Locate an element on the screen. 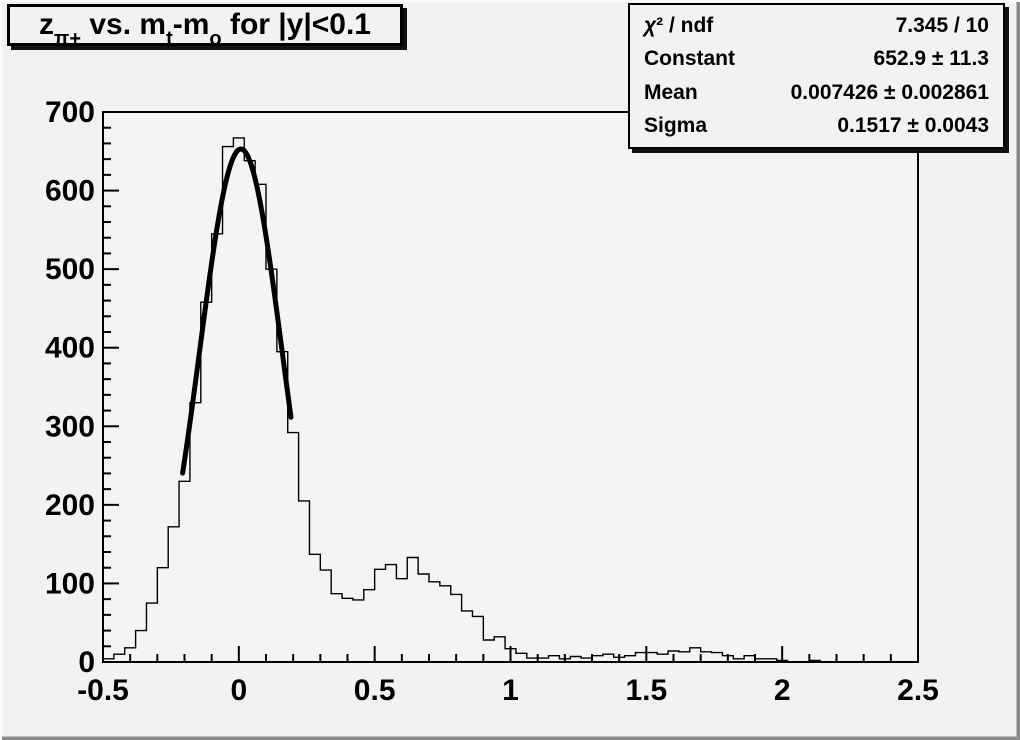 This screenshot has width=1020, height=740. y-tick-label: 700 is located at coordinates (70, 112).